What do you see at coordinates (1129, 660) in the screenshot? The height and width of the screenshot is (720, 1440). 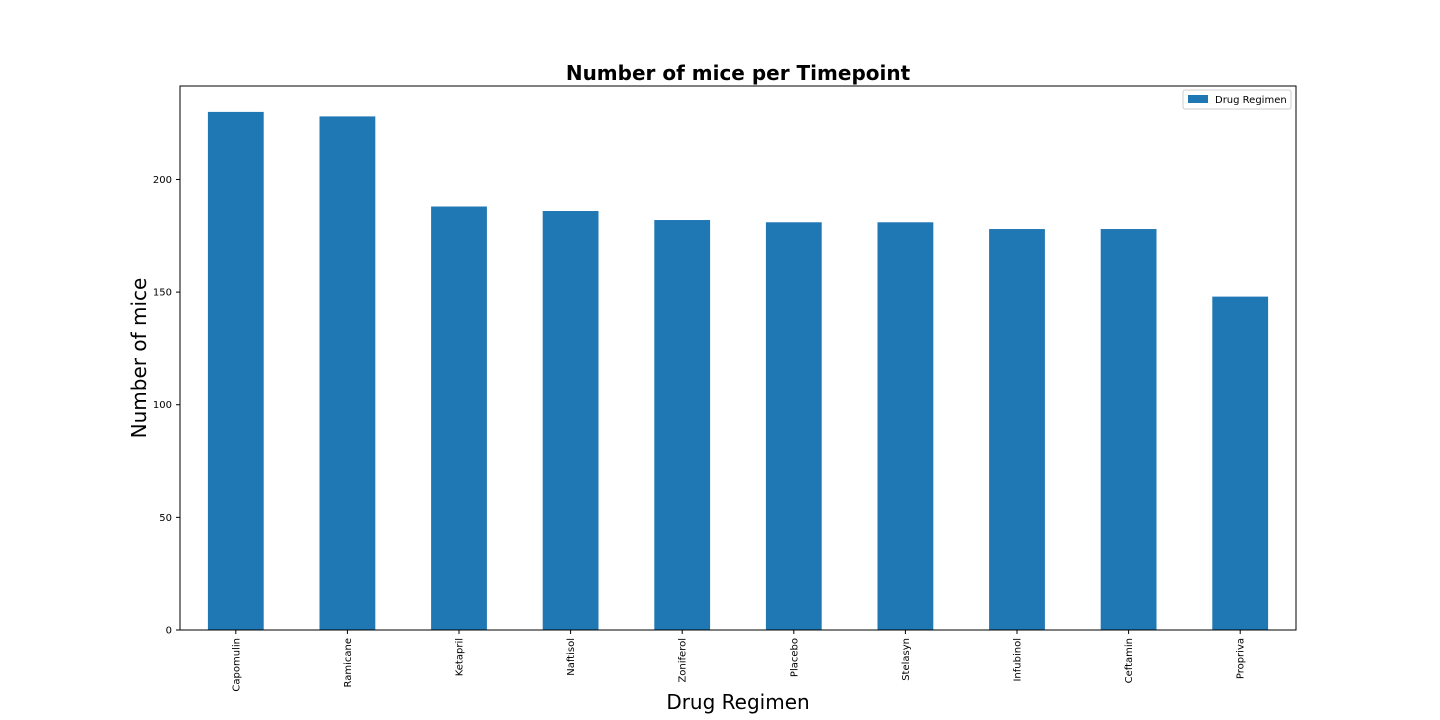 I see `x-tick-label-ceftamin: Ceftamin` at bounding box center [1129, 660].